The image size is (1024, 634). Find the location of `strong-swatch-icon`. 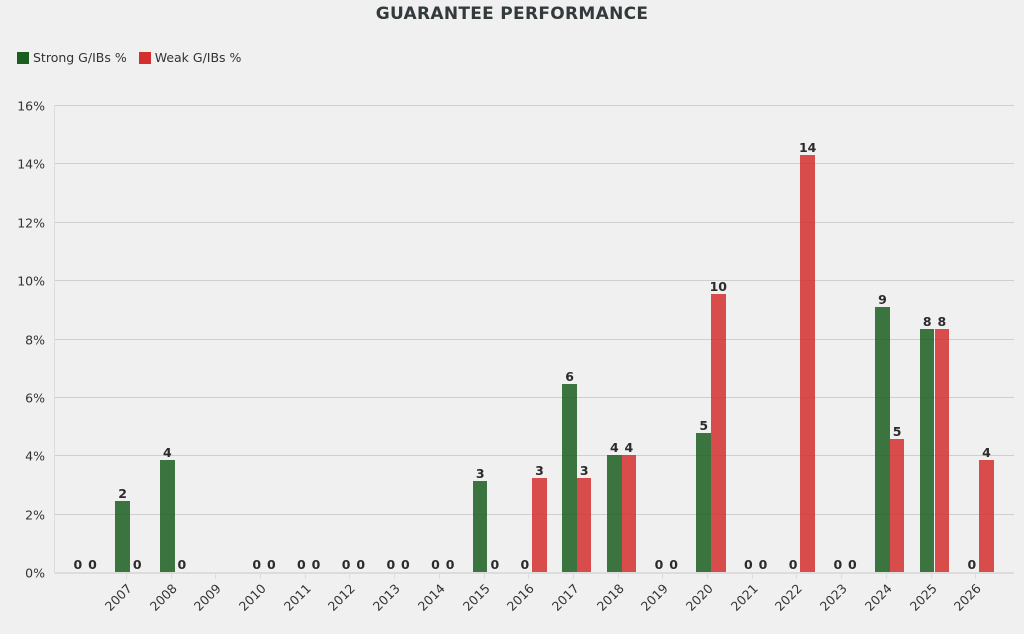

strong-swatch-icon is located at coordinates (23, 57).